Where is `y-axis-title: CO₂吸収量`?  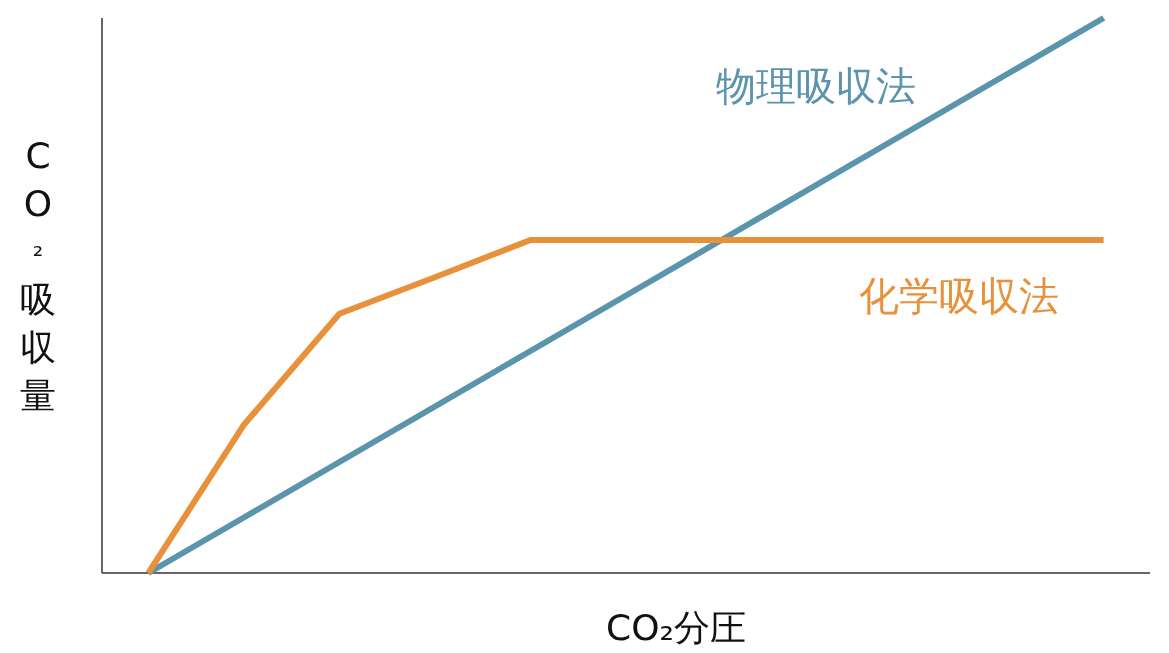
y-axis-title: CO₂吸収量 is located at coordinates (38, 275).